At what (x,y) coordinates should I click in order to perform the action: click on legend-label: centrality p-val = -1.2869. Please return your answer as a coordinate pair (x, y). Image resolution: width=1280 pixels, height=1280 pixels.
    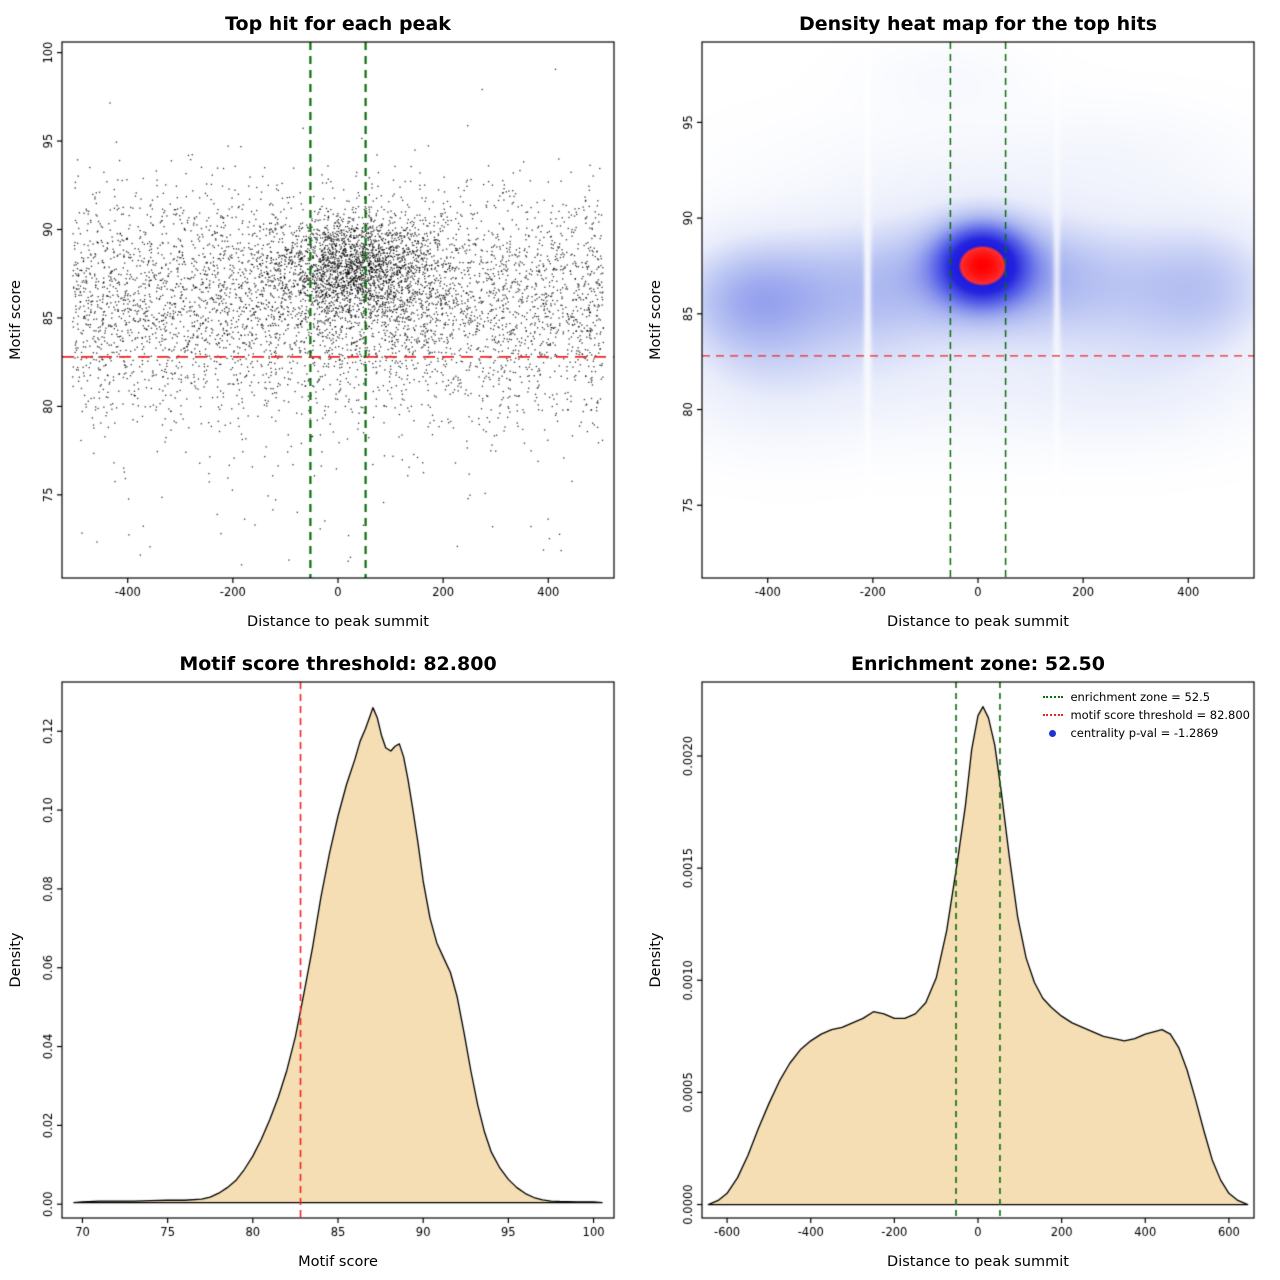
    Looking at the image, I should click on (1144, 733).